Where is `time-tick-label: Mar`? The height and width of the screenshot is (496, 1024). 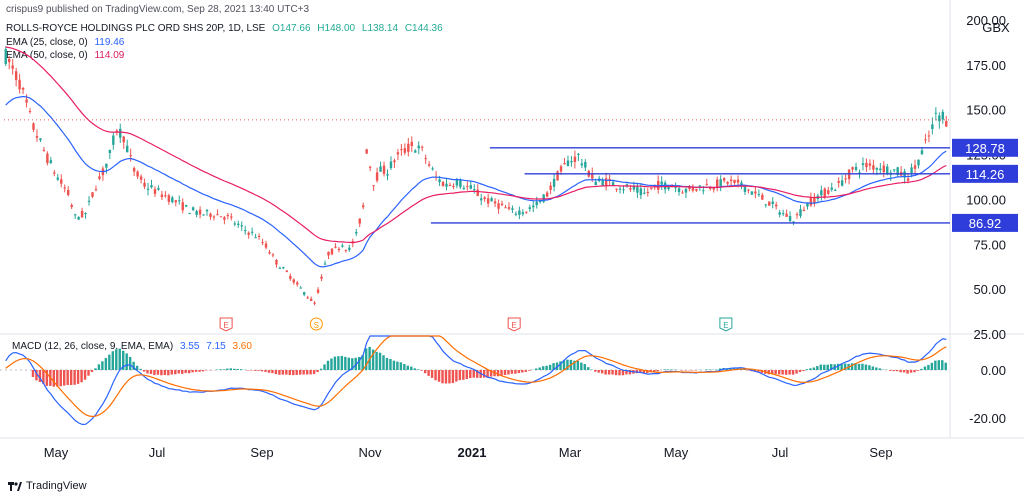 time-tick-label: Mar is located at coordinates (570, 452).